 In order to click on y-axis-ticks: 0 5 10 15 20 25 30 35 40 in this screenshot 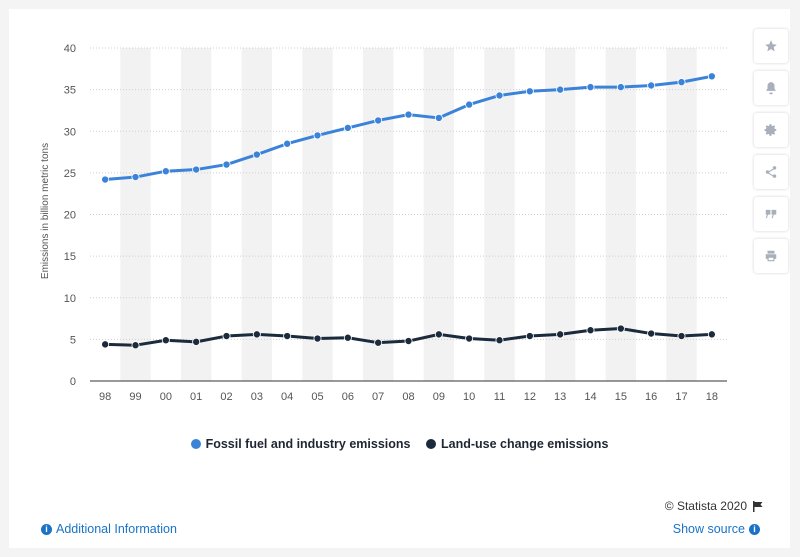, I will do `click(70, 215)`.